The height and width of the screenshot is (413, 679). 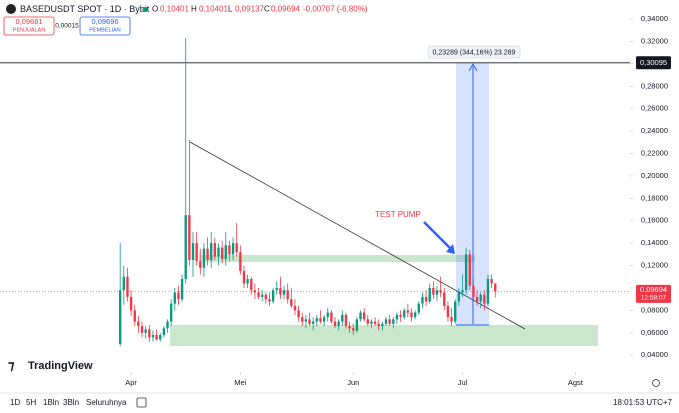 I want to click on last-price-label: 0,09694, so click(x=653, y=289).